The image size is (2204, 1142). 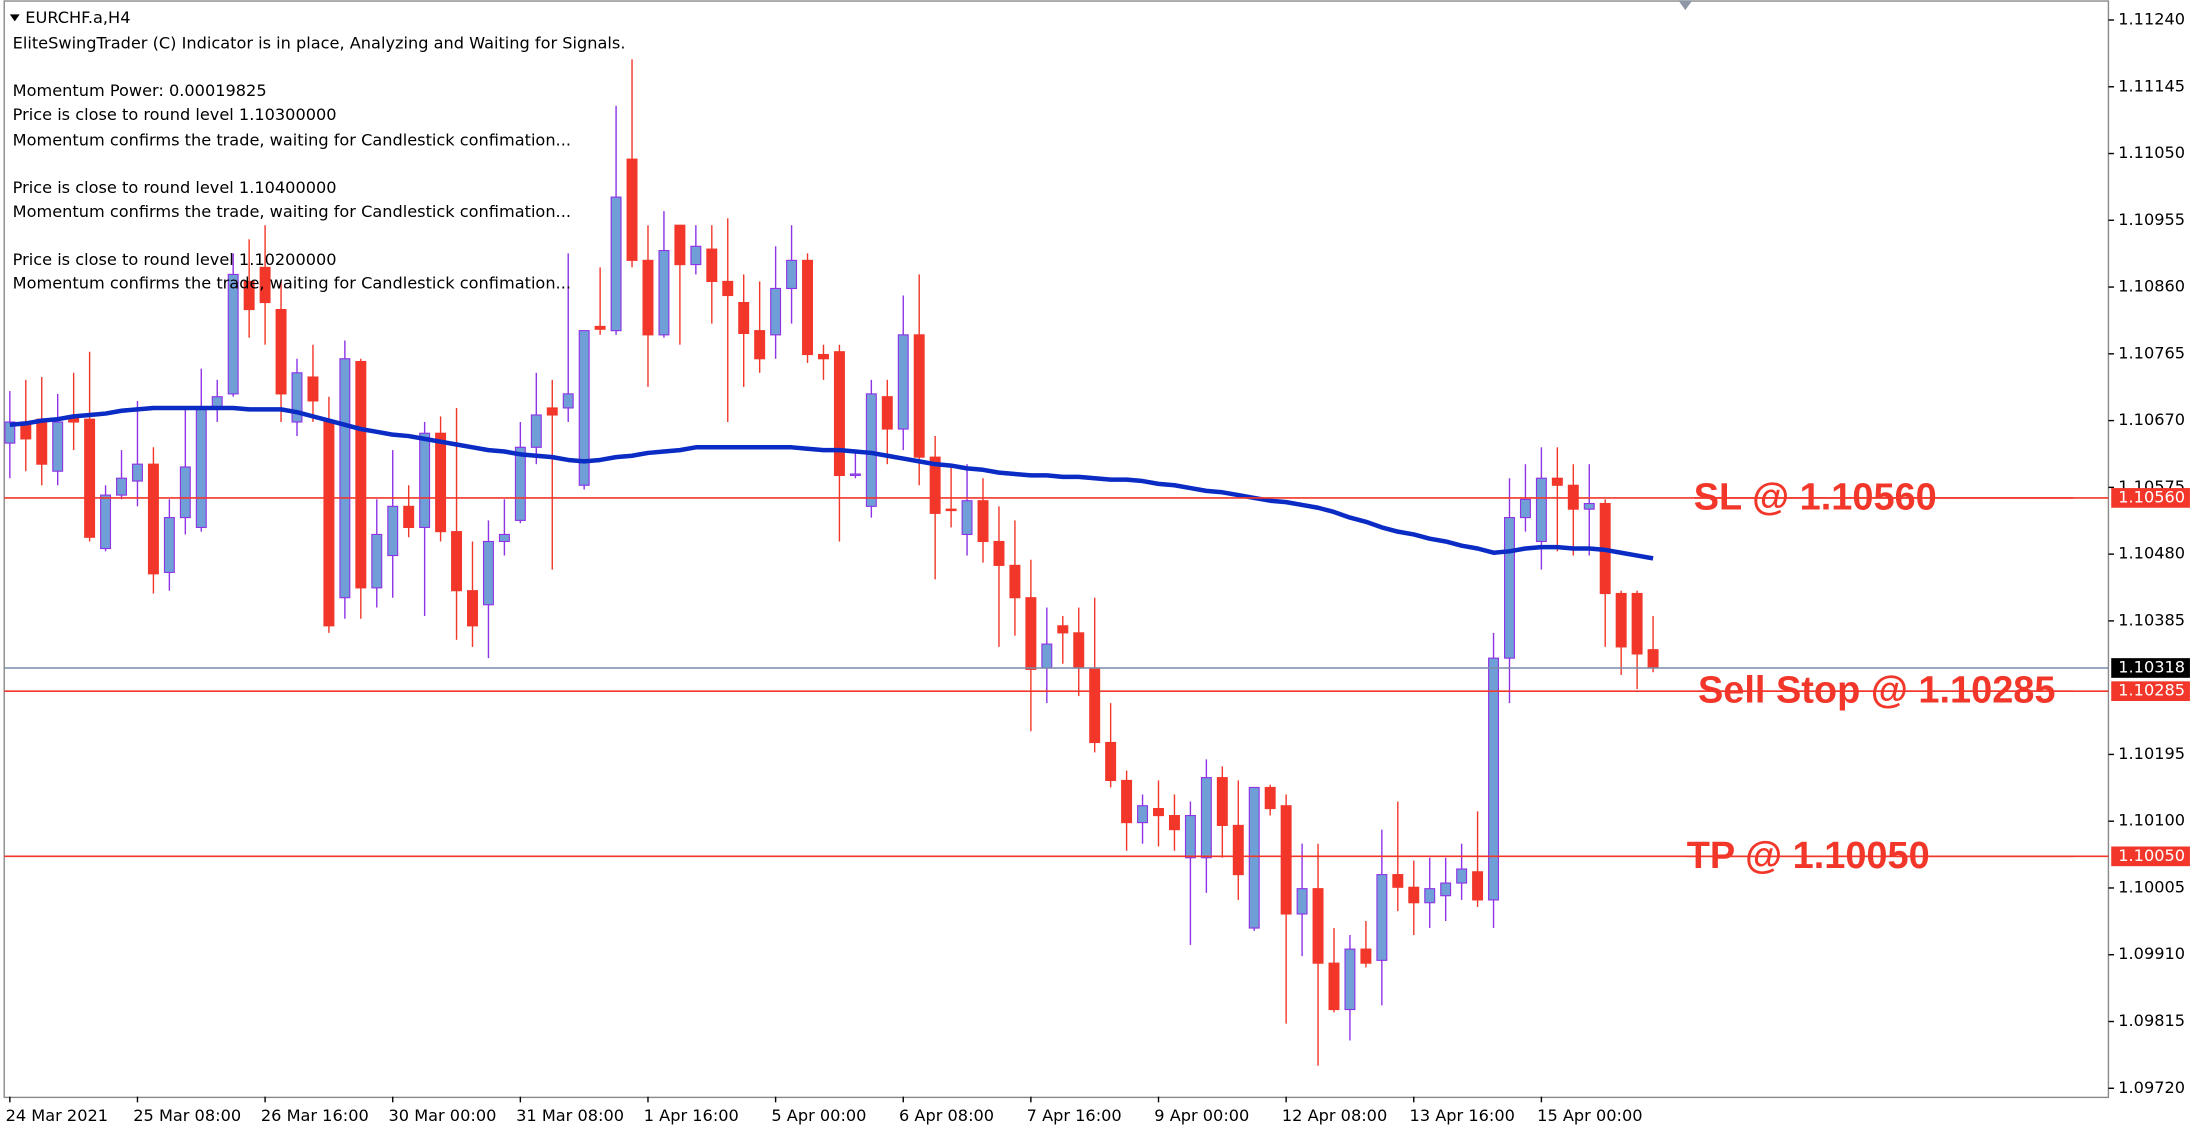 What do you see at coordinates (2151, 419) in the screenshot?
I see `y-tick-label: 1.10670` at bounding box center [2151, 419].